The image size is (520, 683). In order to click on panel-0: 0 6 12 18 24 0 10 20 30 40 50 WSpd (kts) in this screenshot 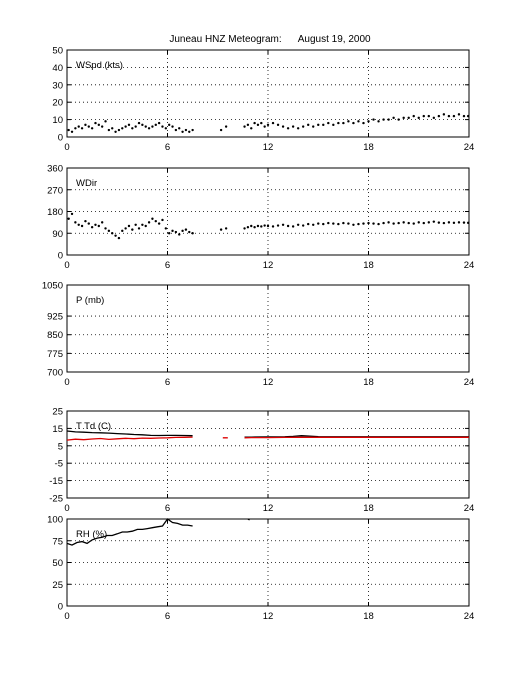, I will do `click(263, 100)`.